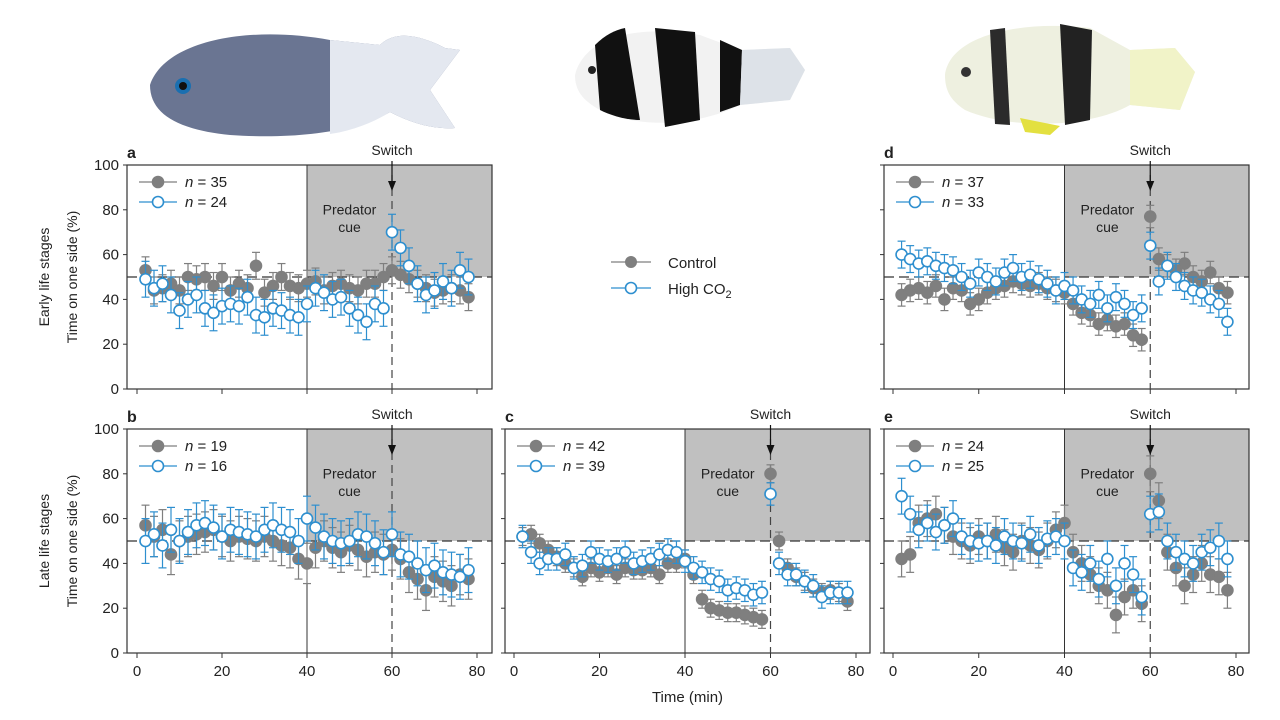  I want to click on x-tick-label: 40, so click(685, 671).